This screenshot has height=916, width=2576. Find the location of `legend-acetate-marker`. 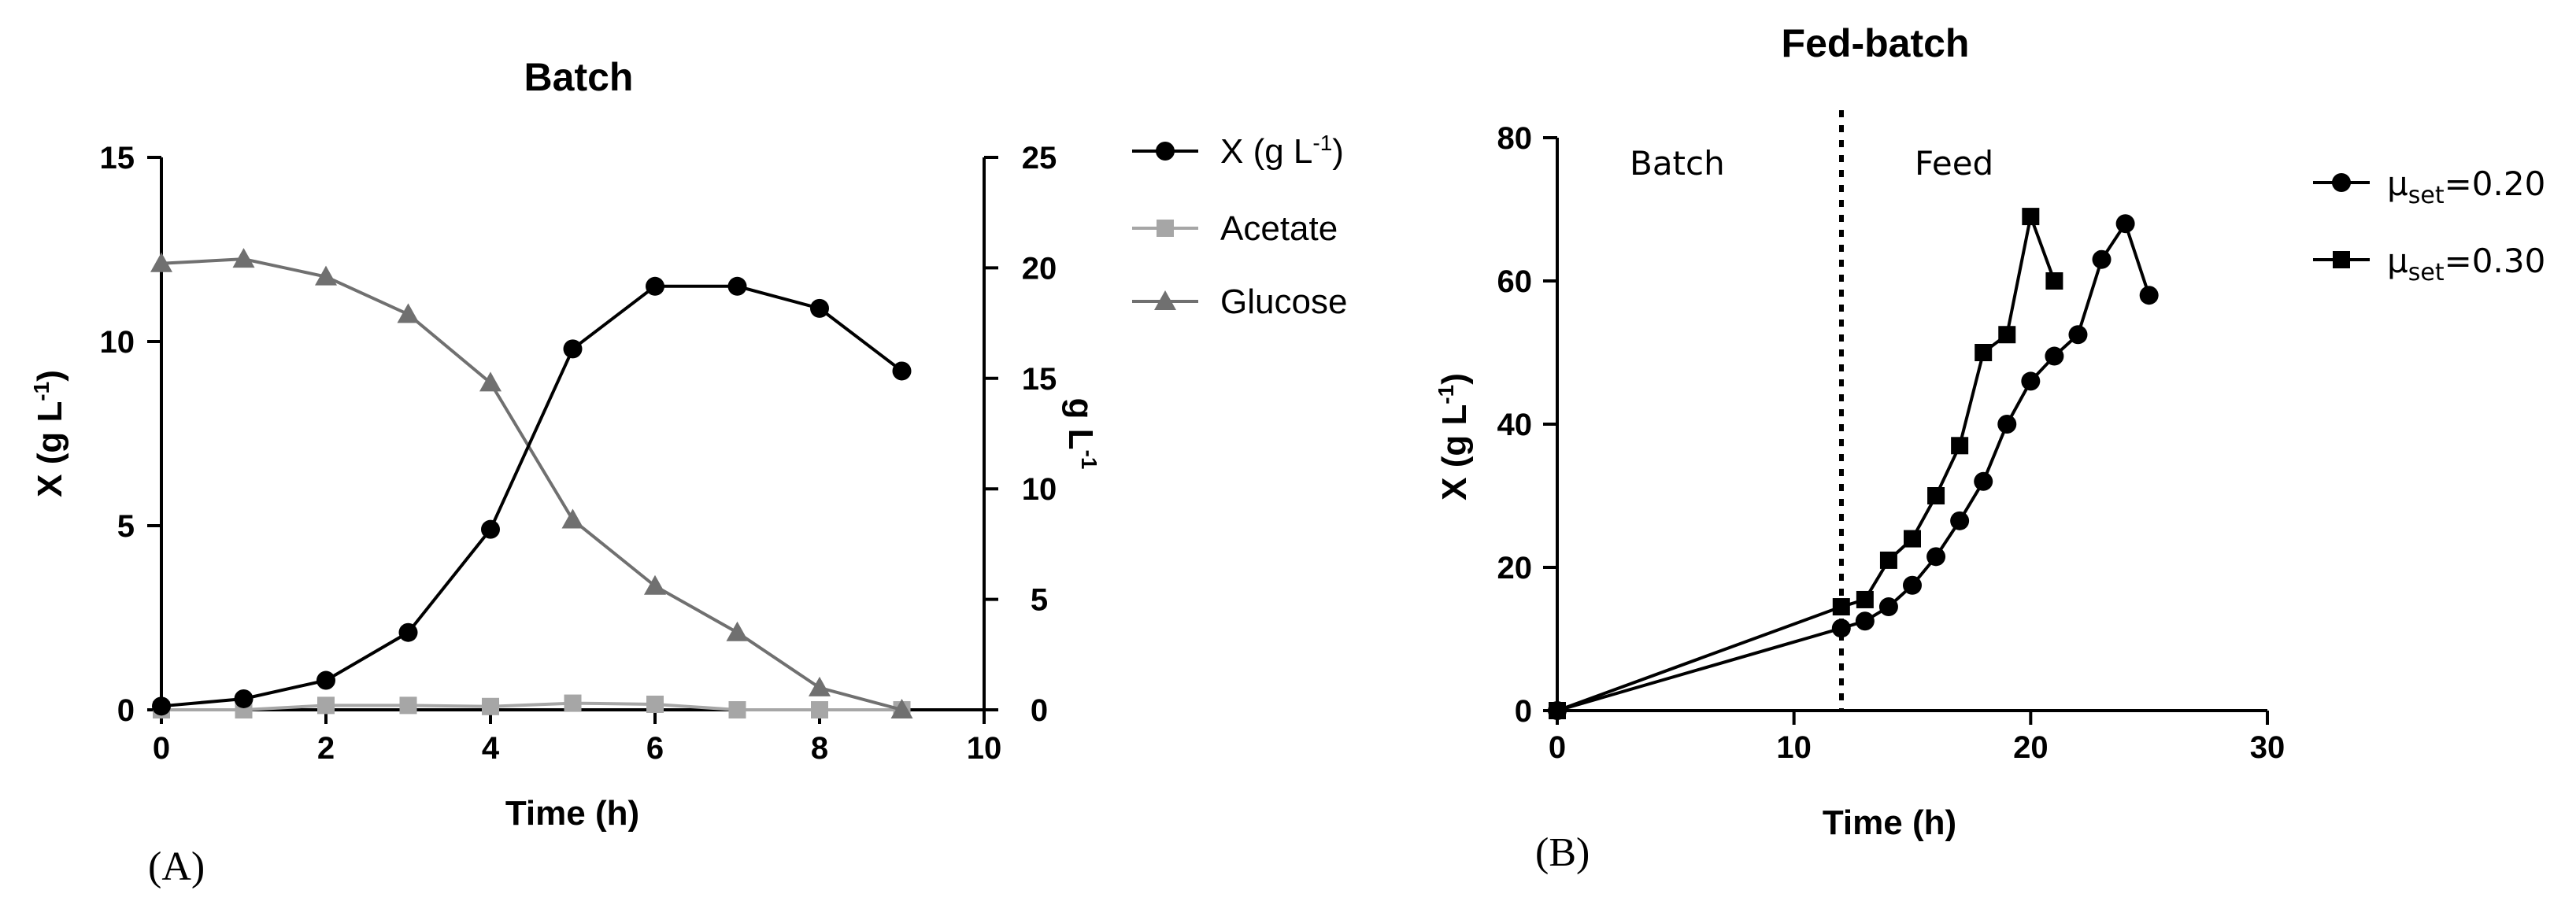

legend-acetate-marker is located at coordinates (1165, 228).